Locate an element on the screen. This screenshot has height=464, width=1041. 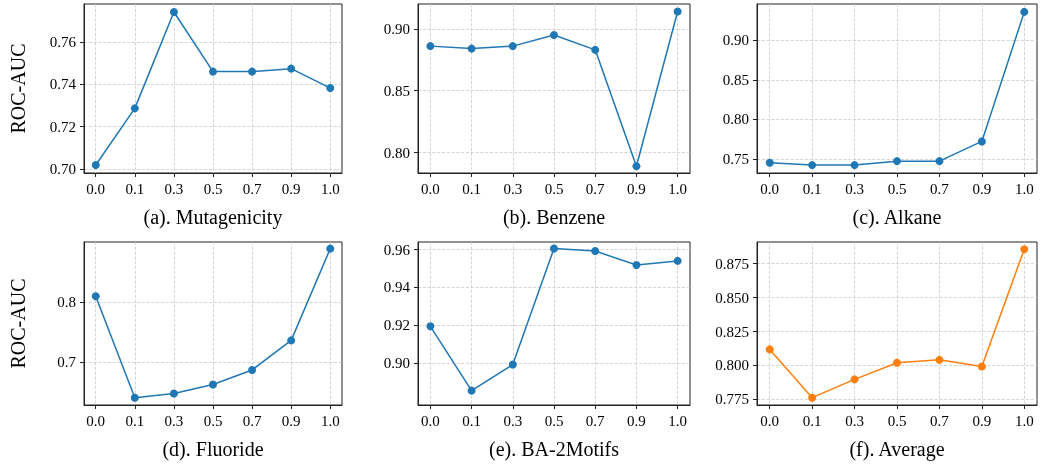
y-tick-label: 0.92 is located at coordinates (396, 325).